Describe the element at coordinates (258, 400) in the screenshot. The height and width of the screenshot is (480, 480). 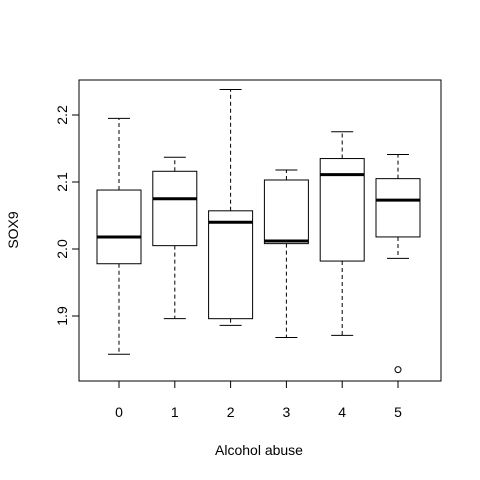
I see `x-axis: 0 1 2 3 4 5` at that location.